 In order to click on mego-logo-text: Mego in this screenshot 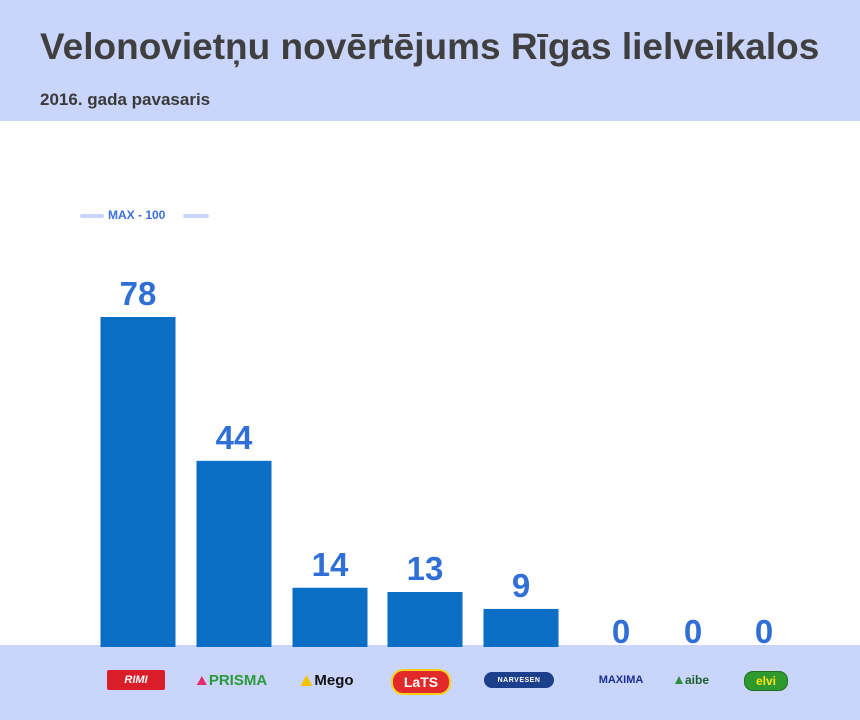, I will do `click(334, 680)`.